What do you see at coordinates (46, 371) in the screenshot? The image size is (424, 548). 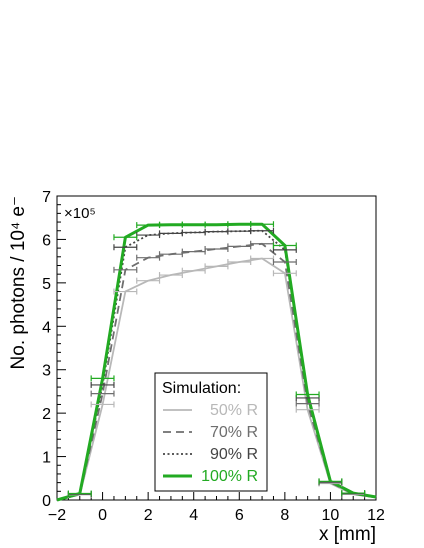 I see `y-tick-label: 3` at bounding box center [46, 371].